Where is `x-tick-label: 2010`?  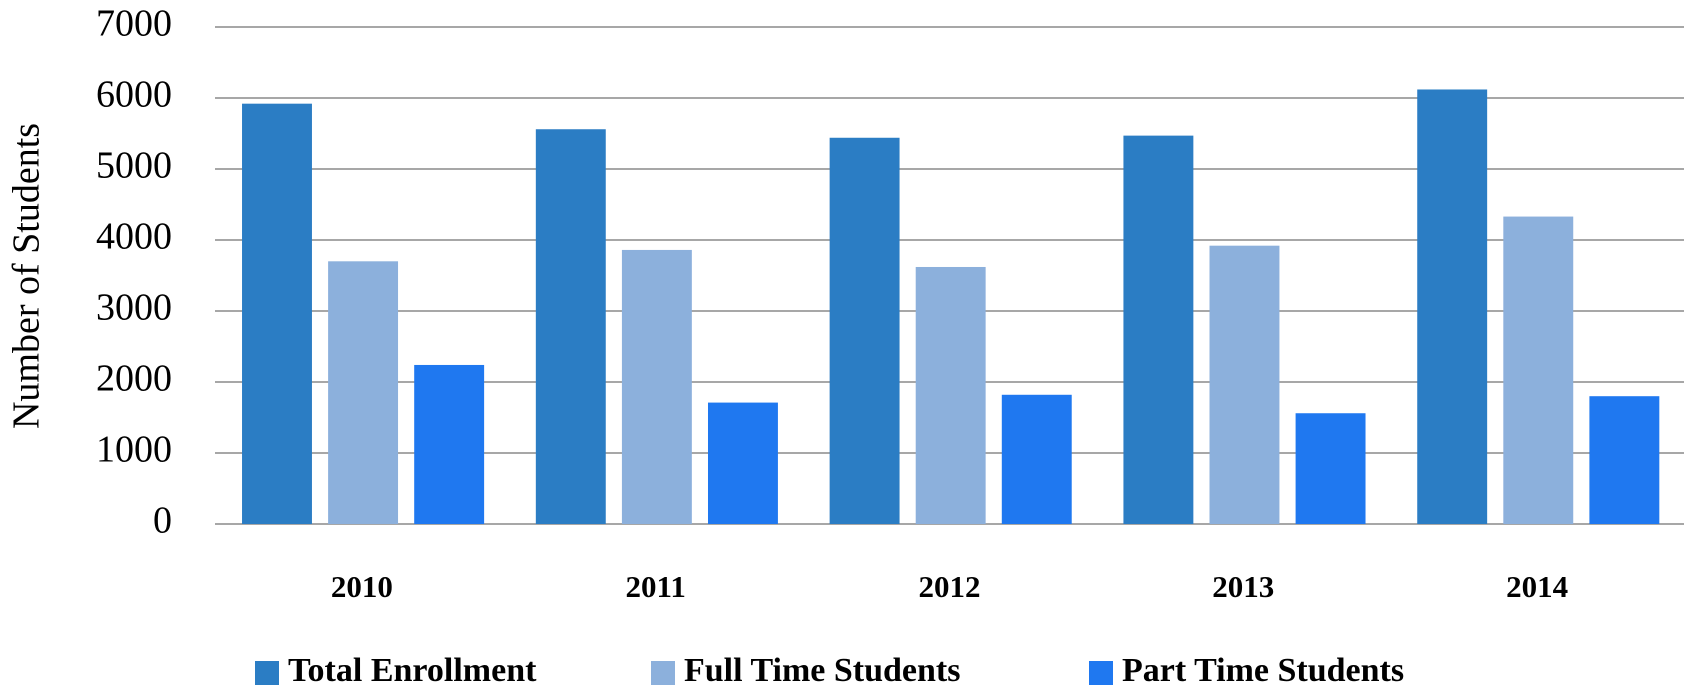
x-tick-label: 2010 is located at coordinates (362, 586).